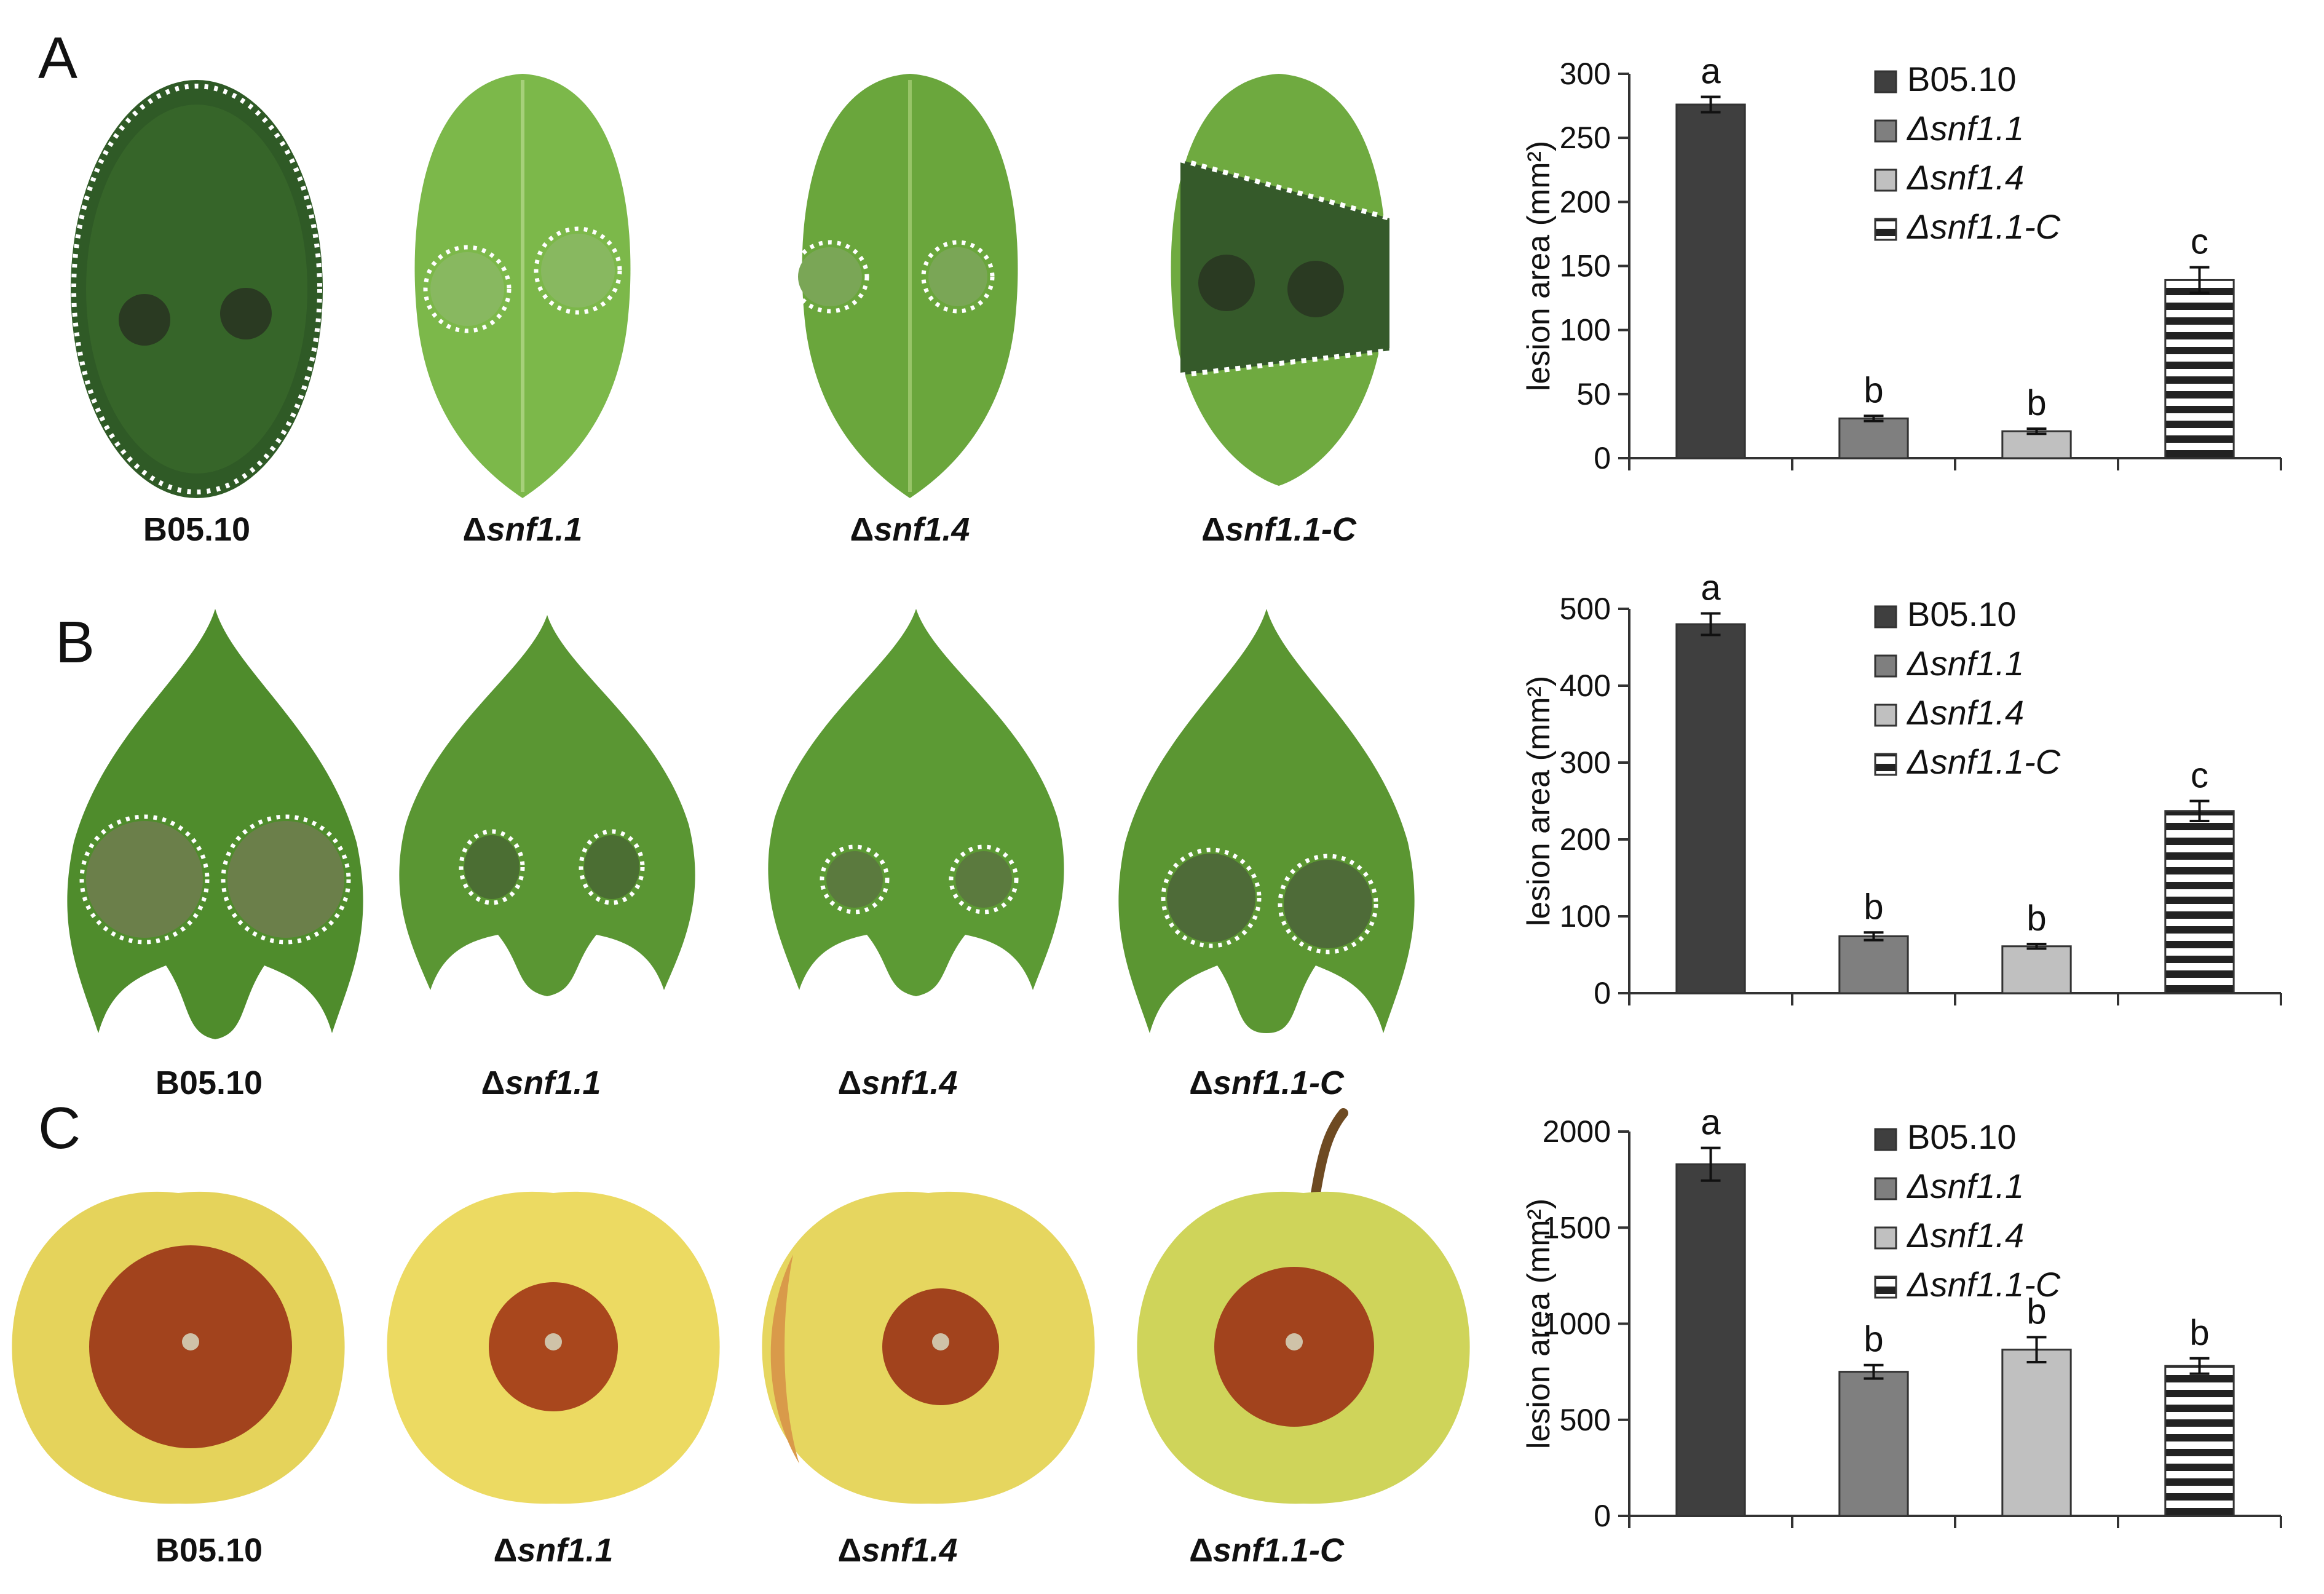 This screenshot has height=1594, width=2324. Describe the element at coordinates (58, 58) in the screenshot. I see `panel-letter-a: A` at that location.